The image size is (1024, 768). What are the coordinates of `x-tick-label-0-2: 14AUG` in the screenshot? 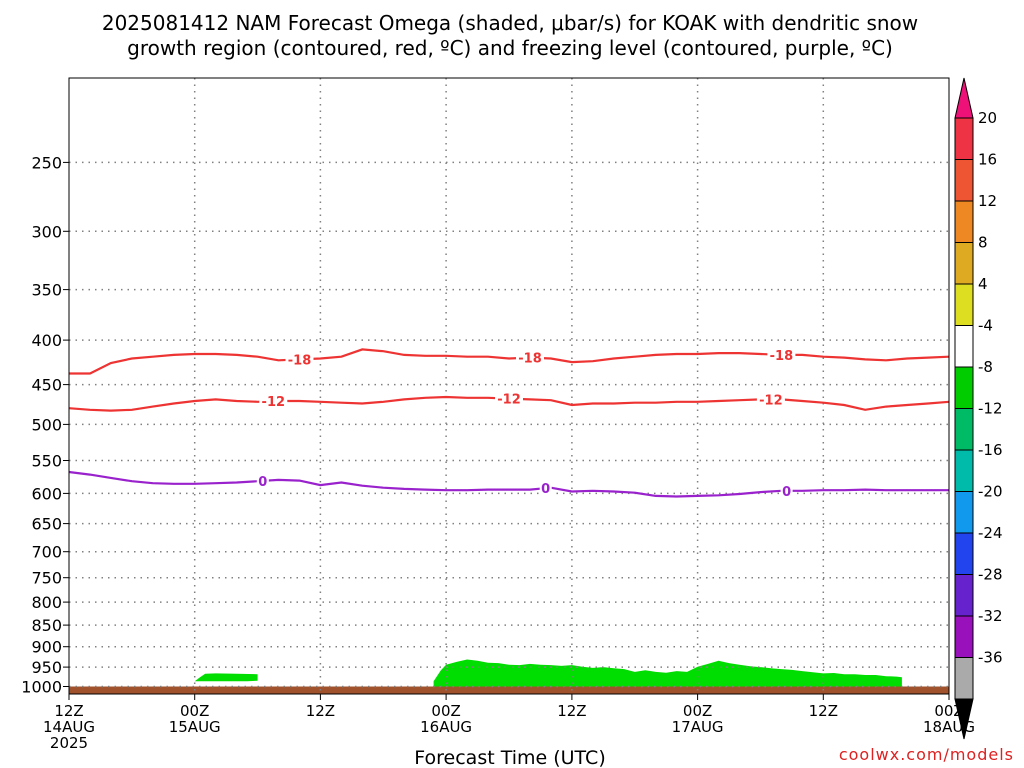 It's located at (69, 727).